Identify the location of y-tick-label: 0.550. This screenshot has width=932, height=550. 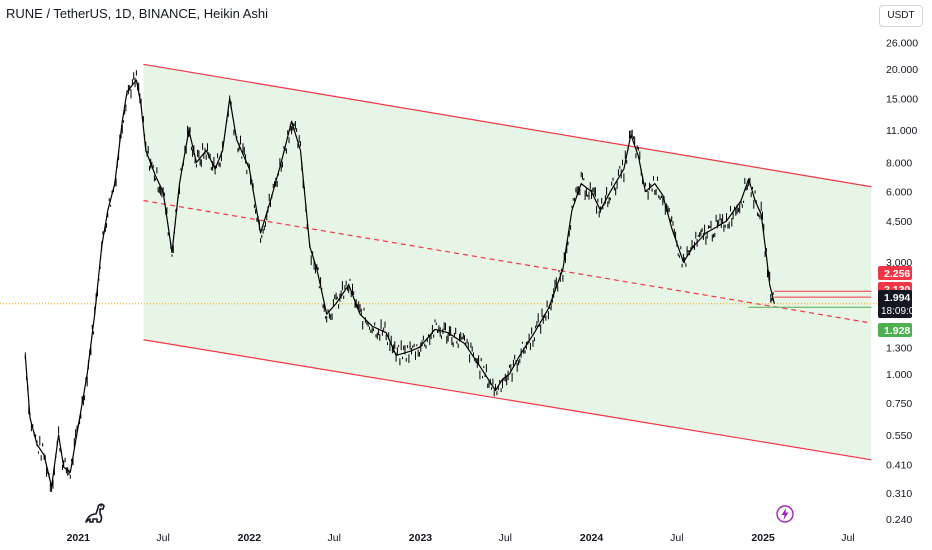
(899, 436).